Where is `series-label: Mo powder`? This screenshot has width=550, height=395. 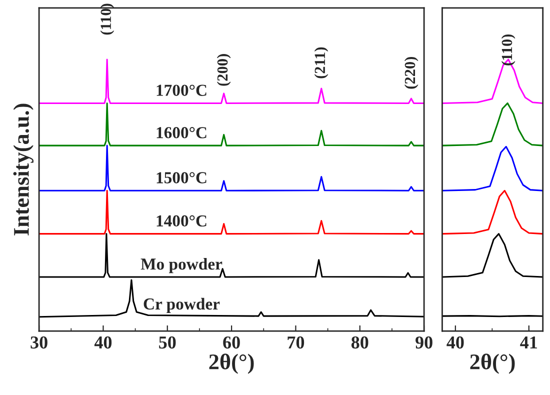 series-label: Mo powder is located at coordinates (181, 266).